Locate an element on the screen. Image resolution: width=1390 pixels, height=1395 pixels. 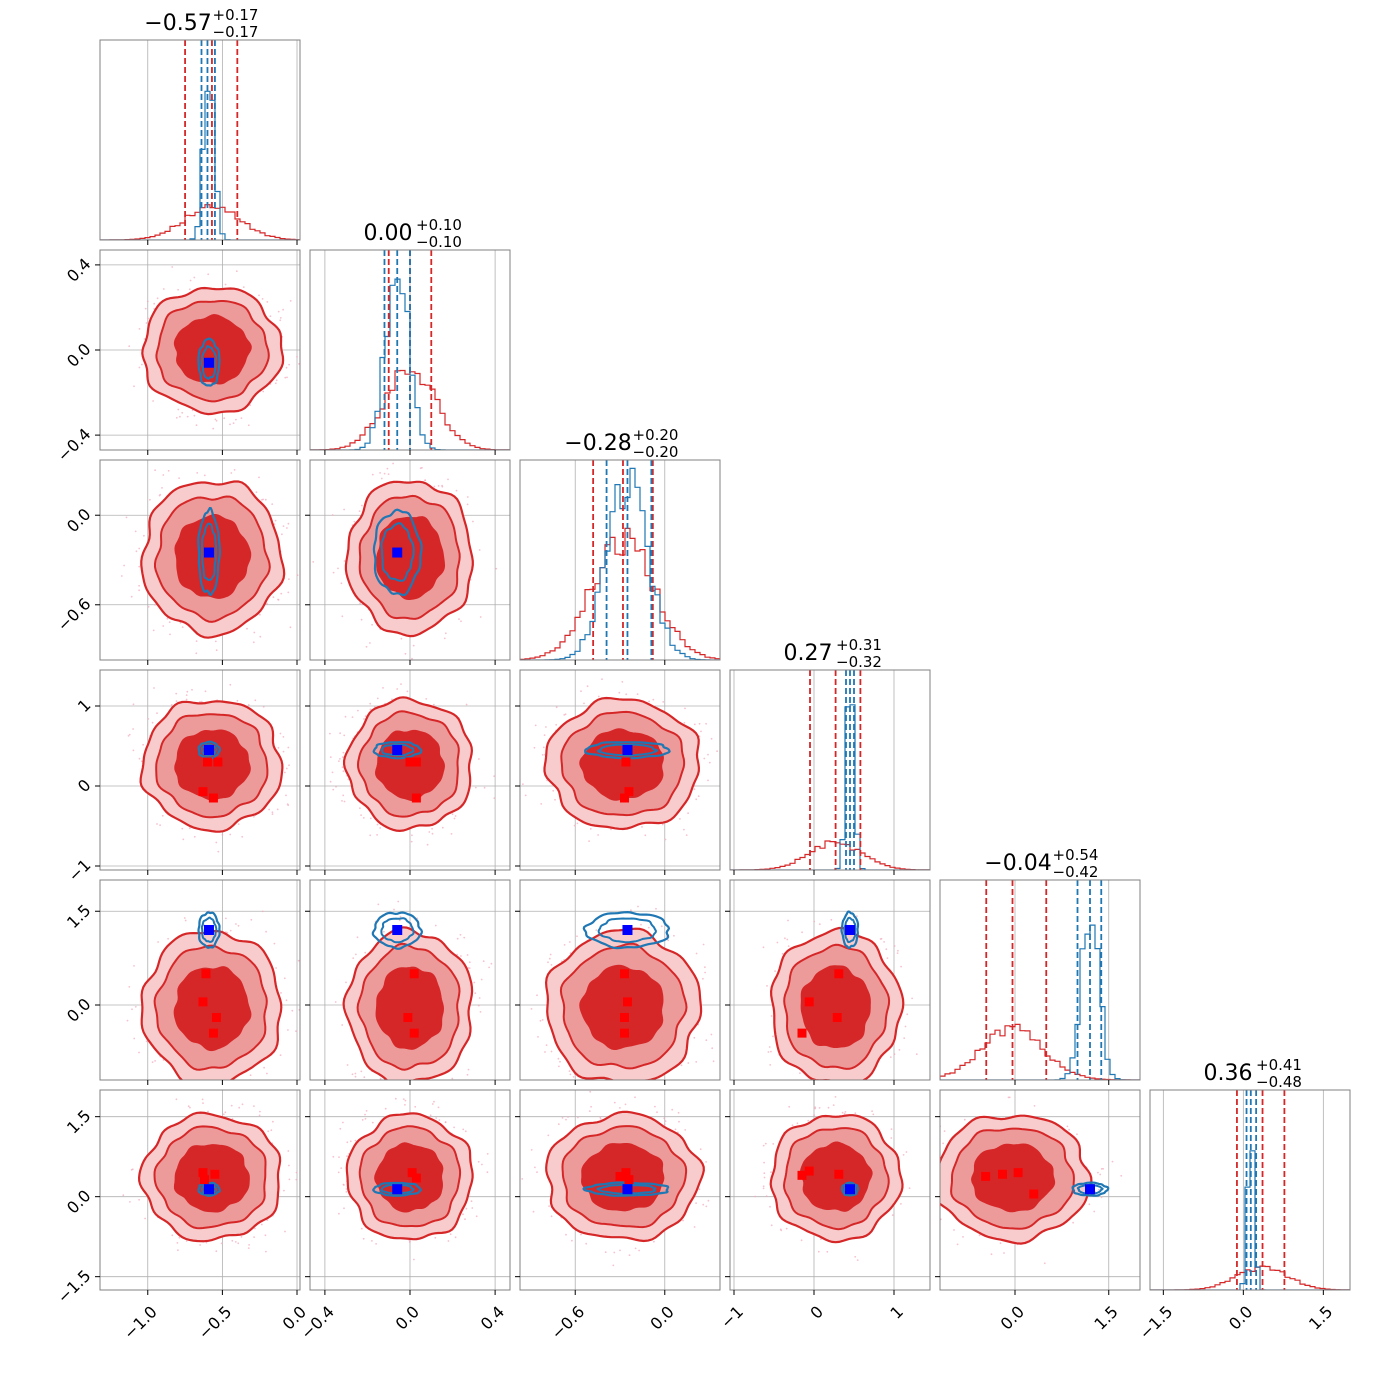
x-tick-label: −1.5 is located at coordinates (1155, 1322).